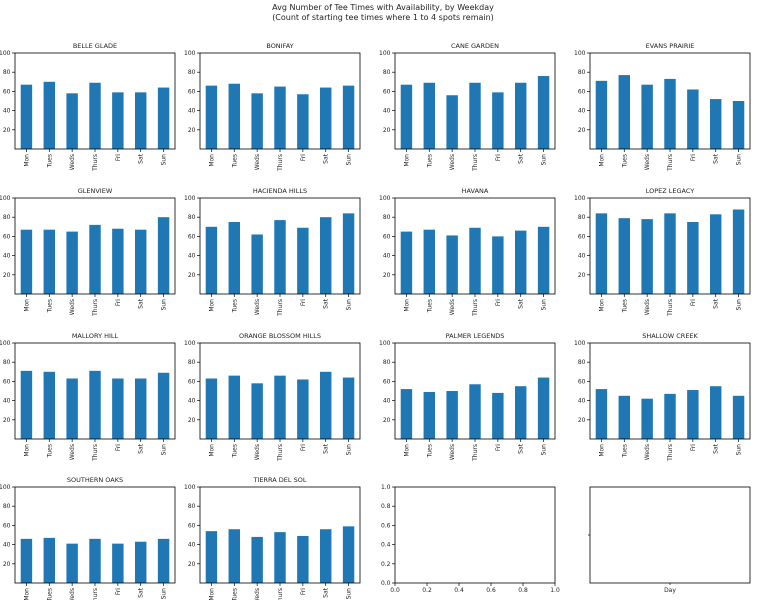  Describe the element at coordinates (555, 590) in the screenshot. I see `x-tick-label: 1.0` at that location.